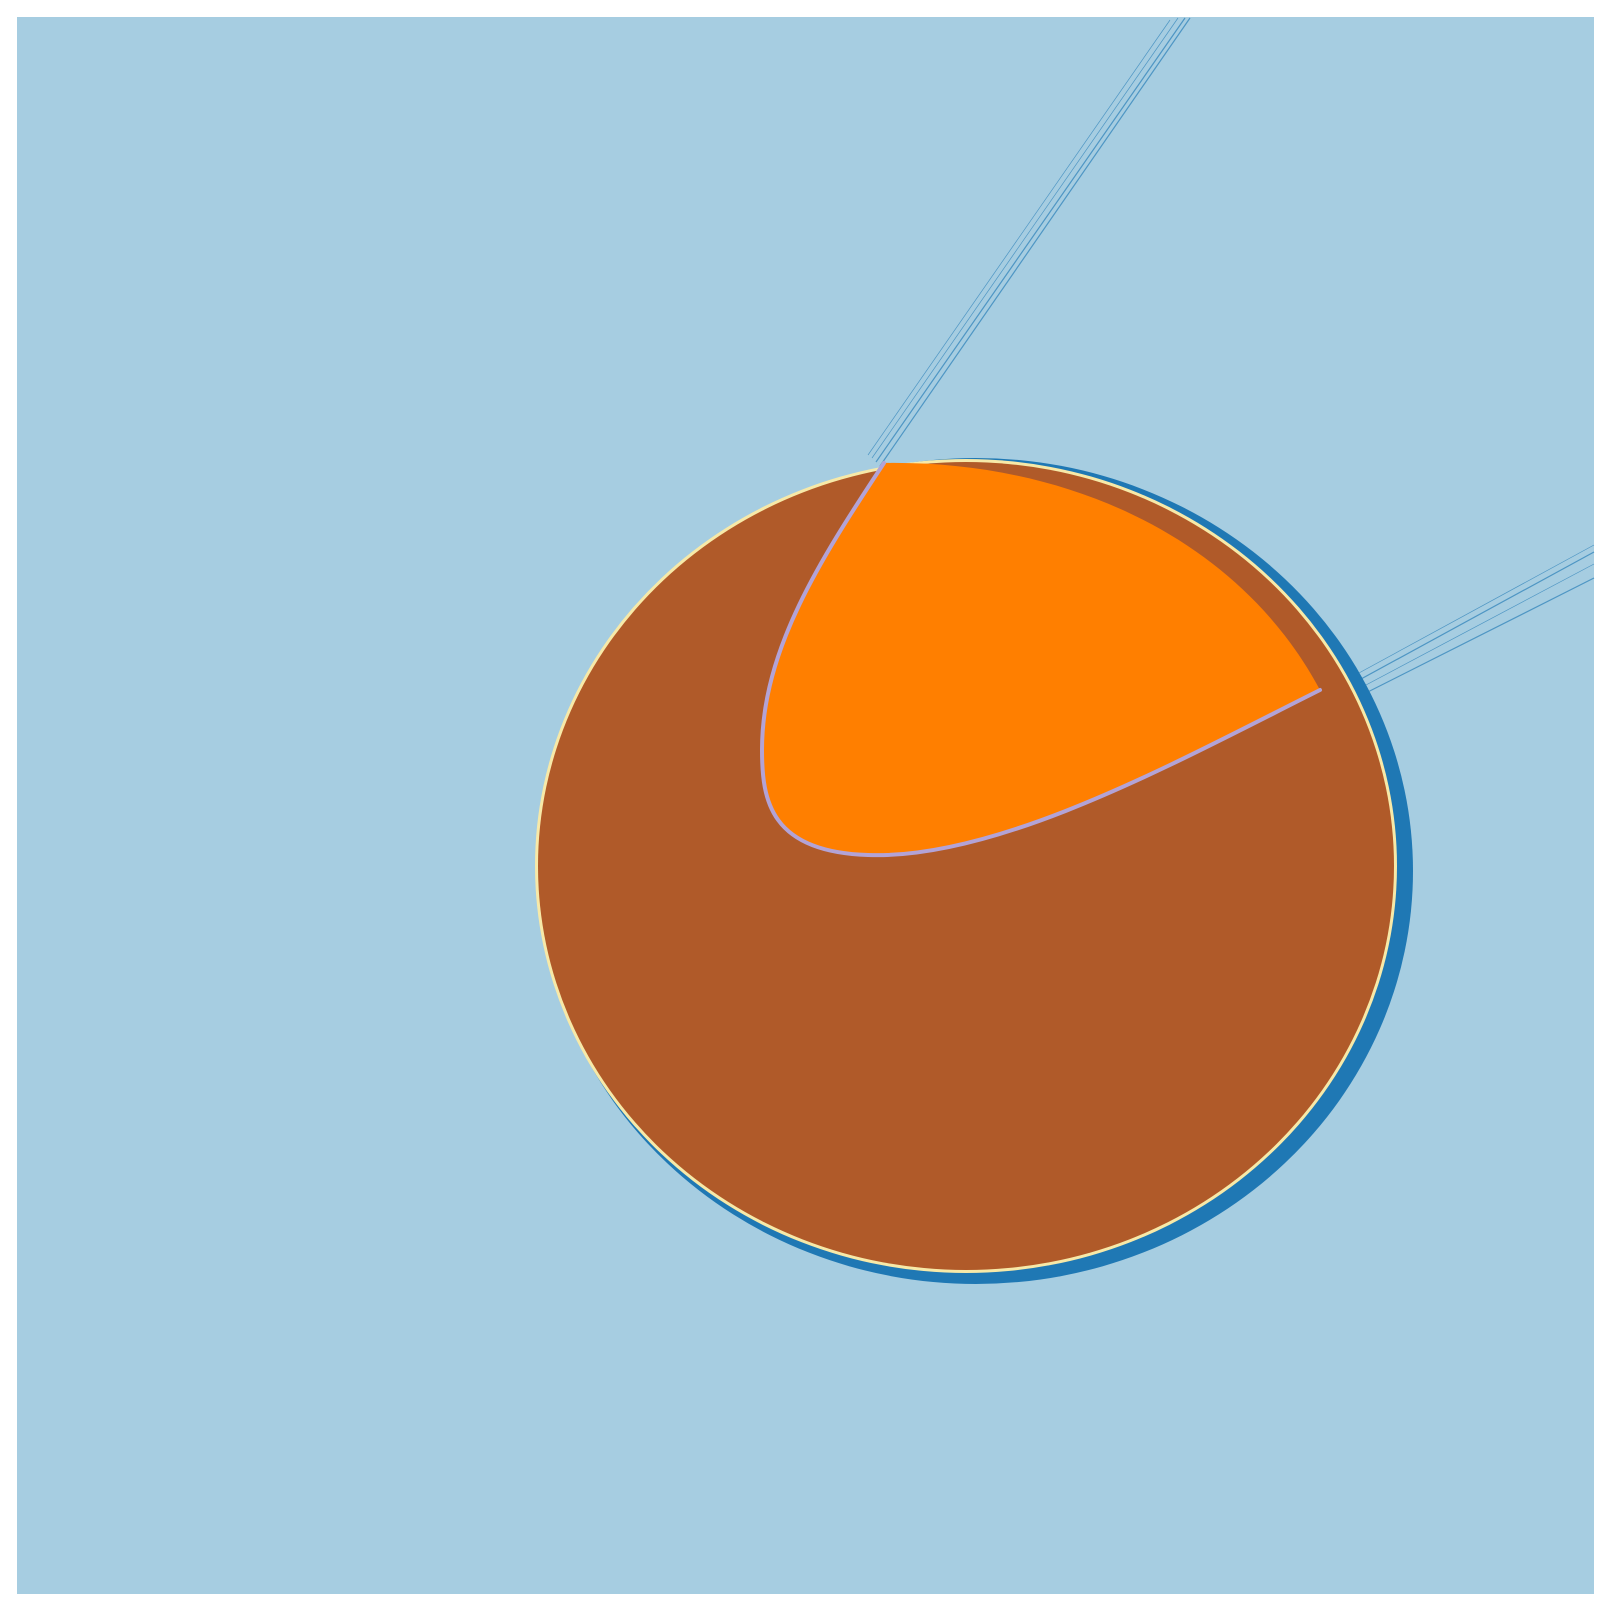  I want to click on ray-group-right, so click(1459, 626).